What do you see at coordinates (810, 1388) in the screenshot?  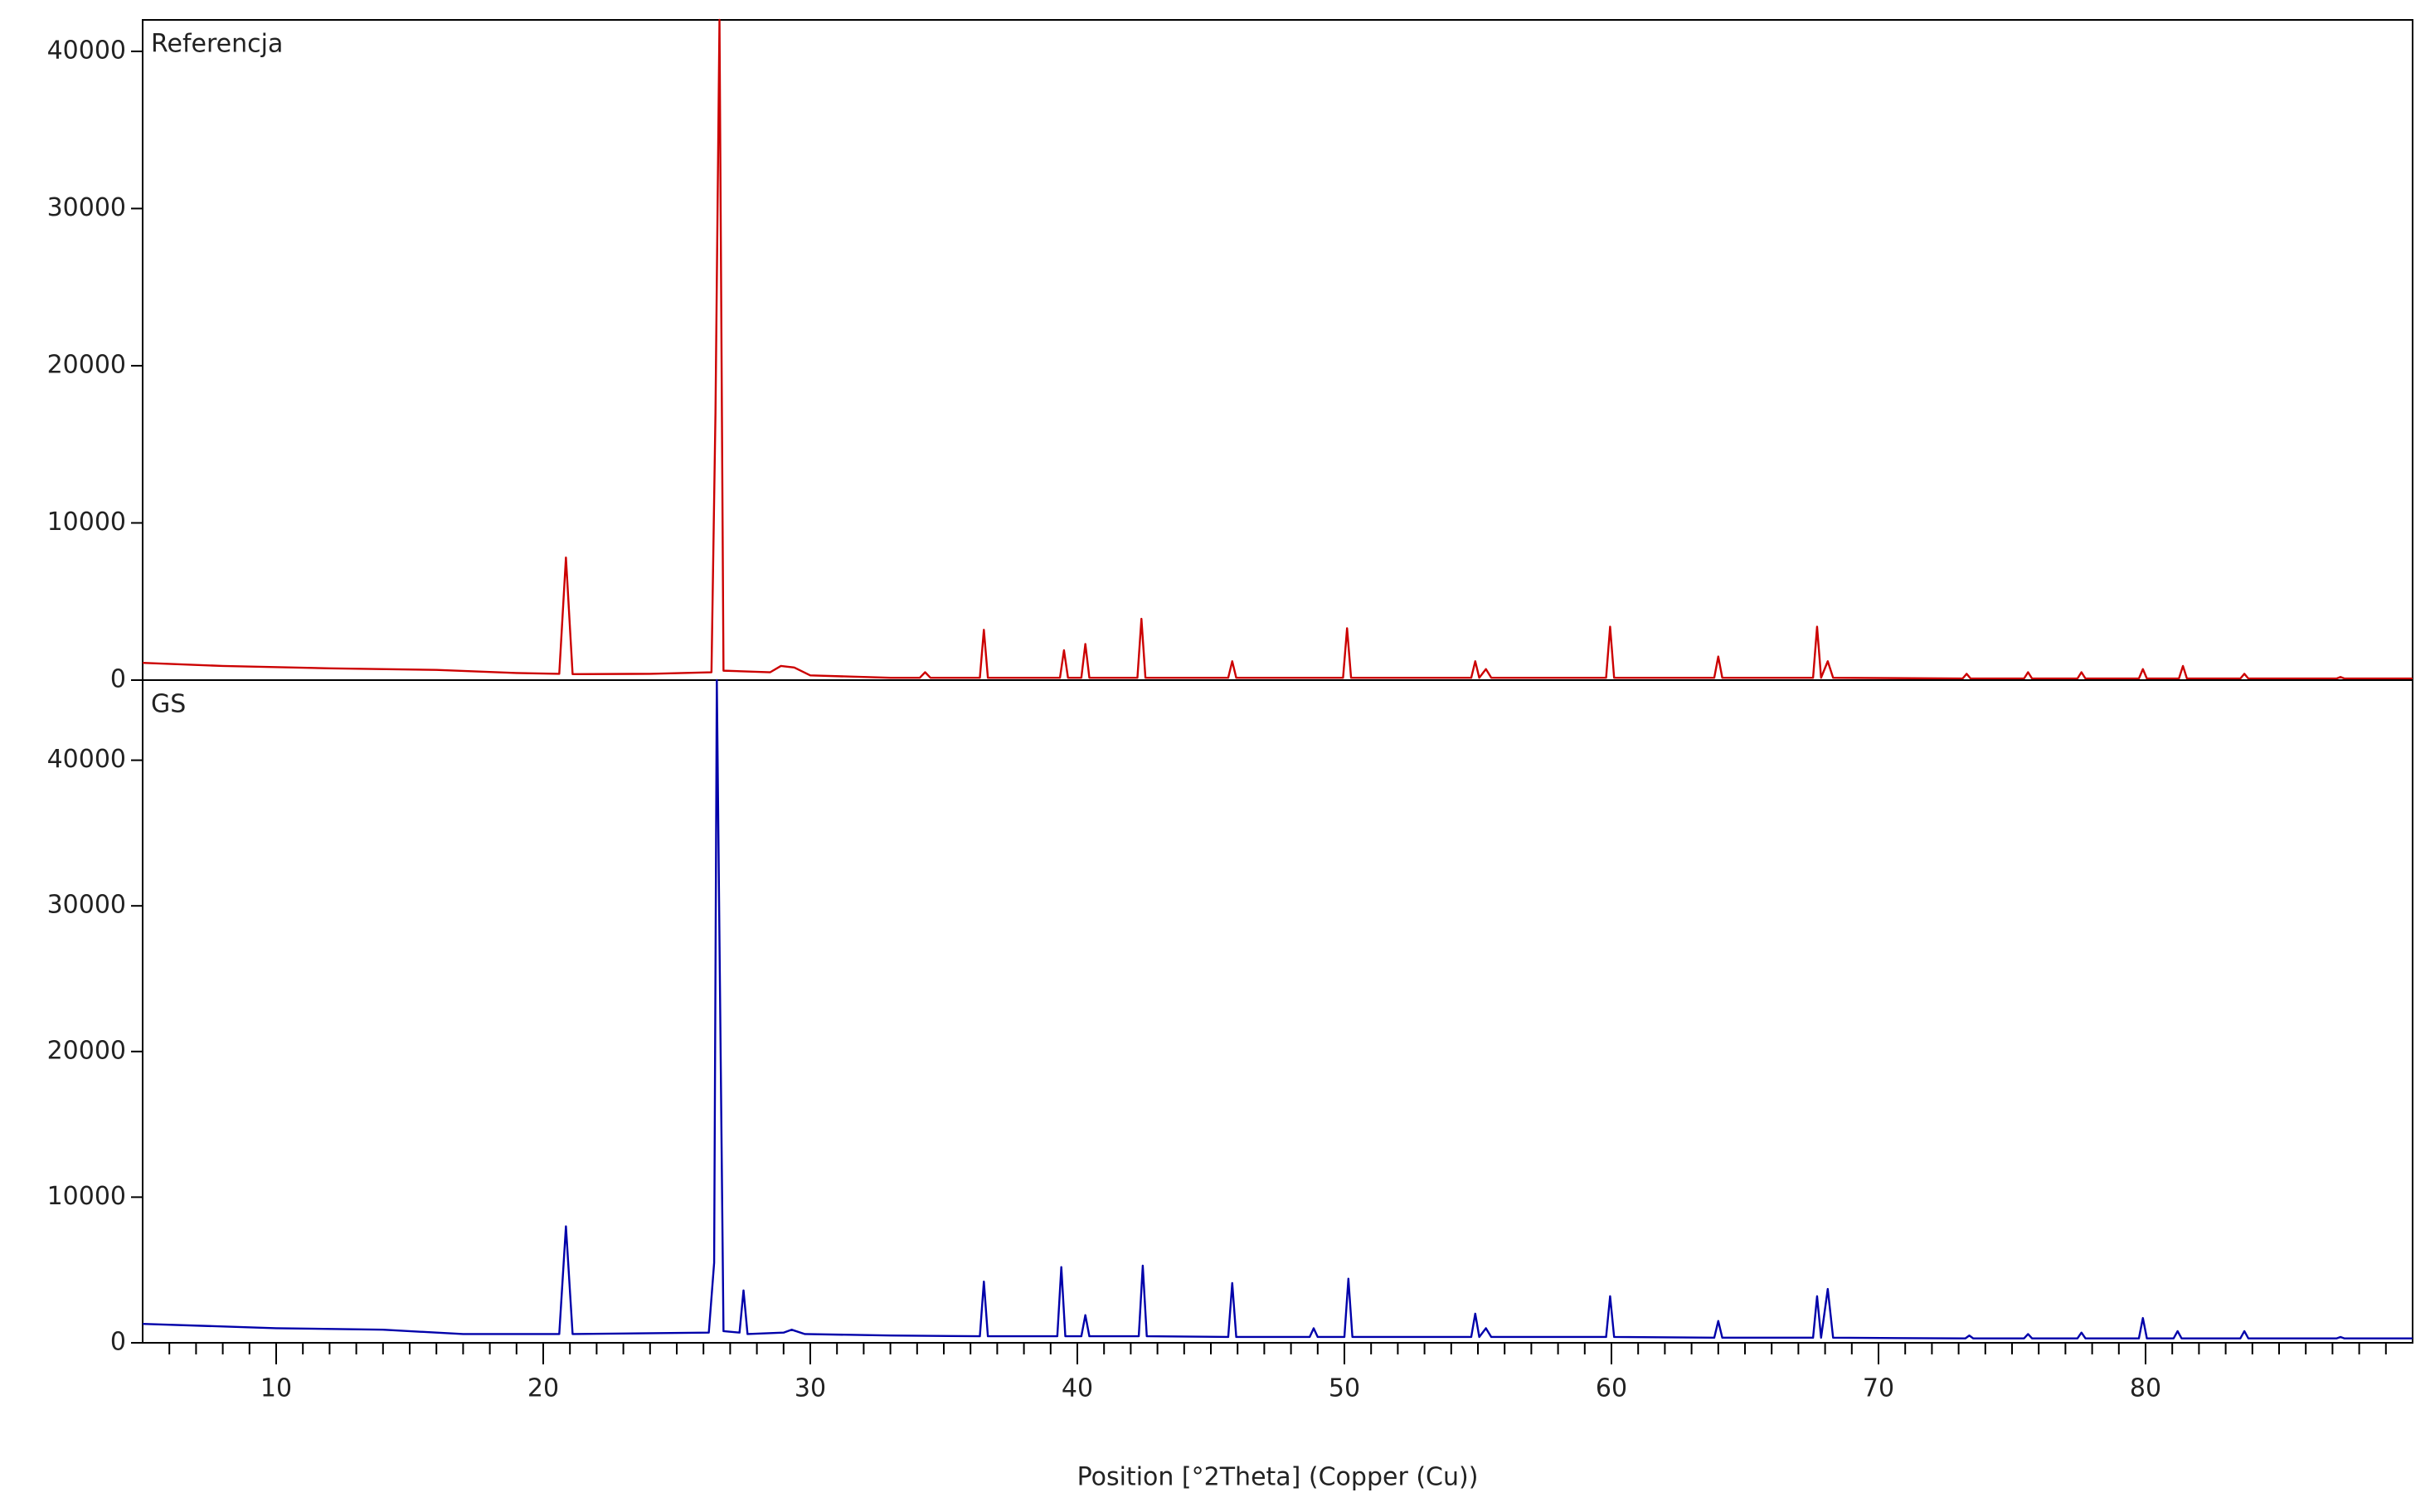 I see `x-tick-label: 30` at bounding box center [810, 1388].